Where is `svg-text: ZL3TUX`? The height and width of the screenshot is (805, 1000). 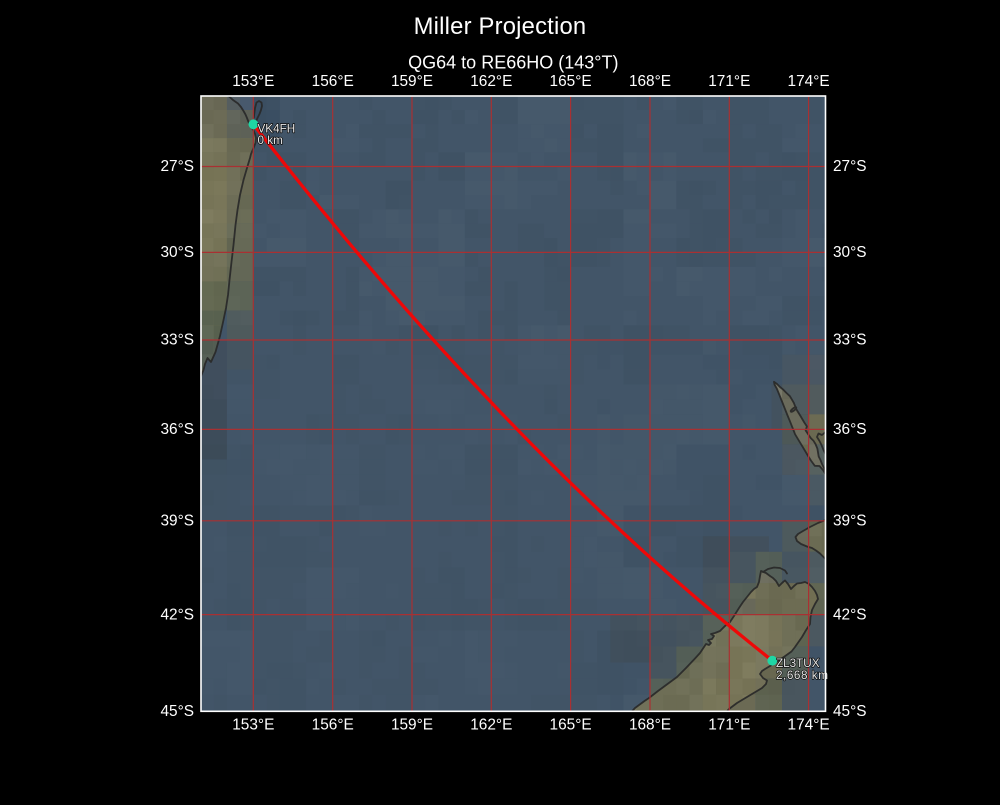
svg-text: ZL3TUX is located at coordinates (798, 663).